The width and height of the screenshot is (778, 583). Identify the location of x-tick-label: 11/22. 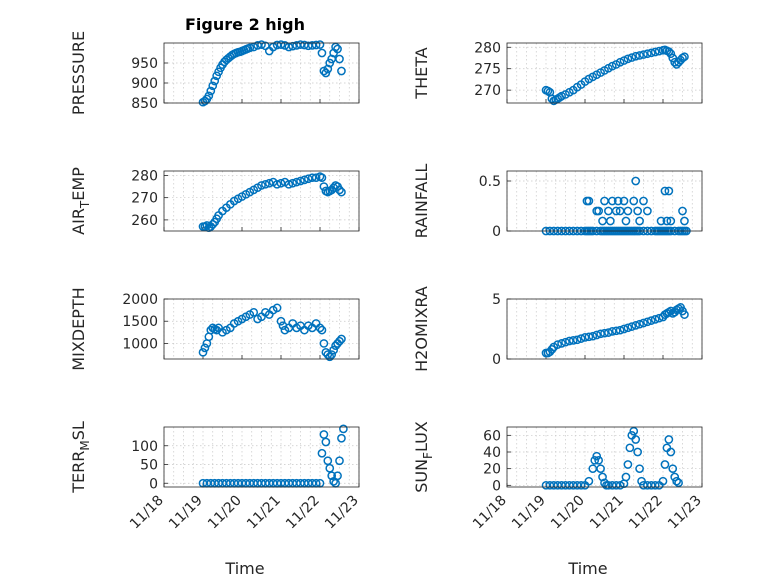
(646, 513).